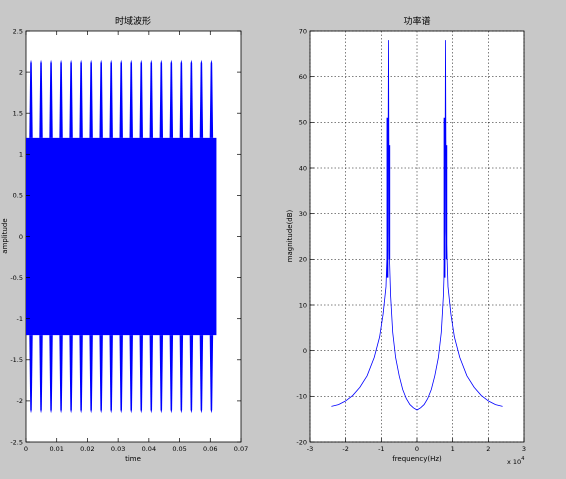  What do you see at coordinates (301, 442) in the screenshot?
I see `spectrum-y-tick-label: -20` at bounding box center [301, 442].